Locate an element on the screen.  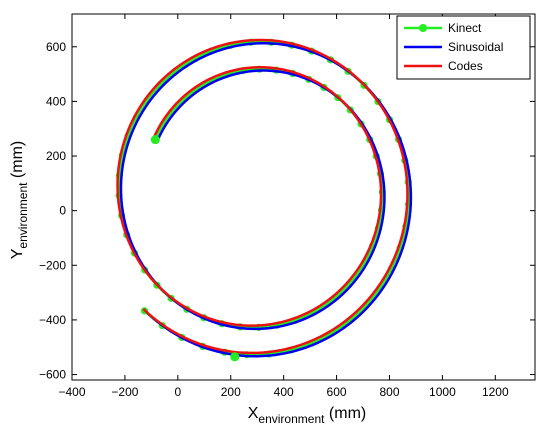
y-tick-label: −600 is located at coordinates (52, 375).